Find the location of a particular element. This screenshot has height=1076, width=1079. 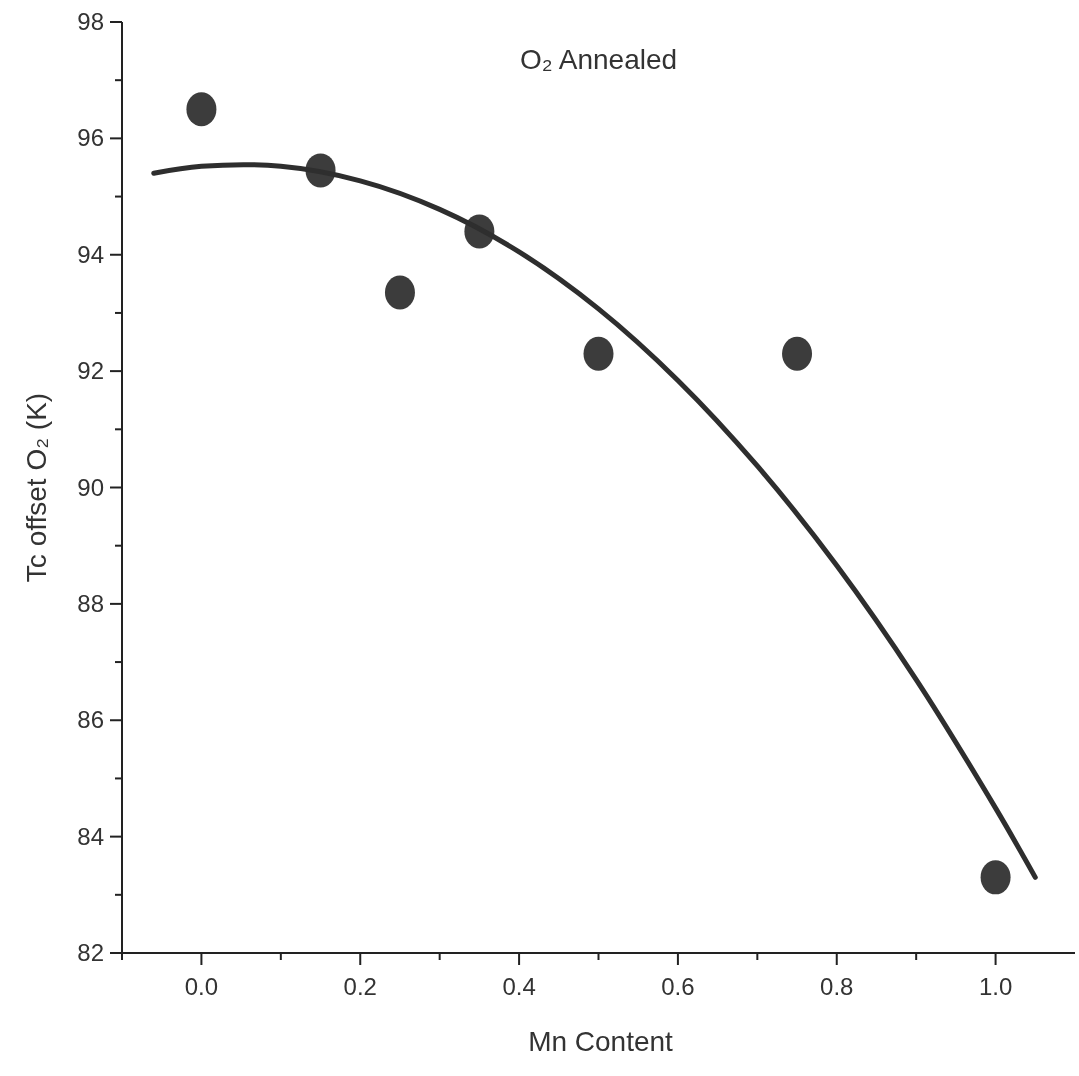

y-tick-label: 96 is located at coordinates (90, 138).